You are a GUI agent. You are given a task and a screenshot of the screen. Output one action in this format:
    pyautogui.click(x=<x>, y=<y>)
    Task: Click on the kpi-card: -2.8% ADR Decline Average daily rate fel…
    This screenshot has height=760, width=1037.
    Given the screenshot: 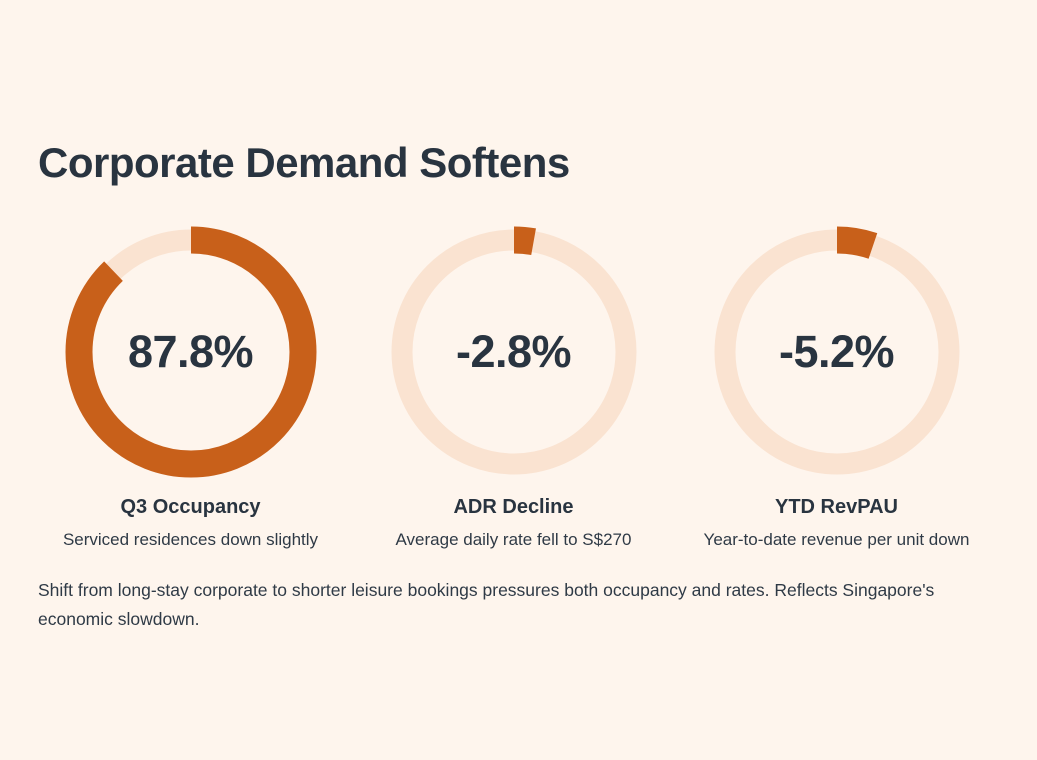 What is the action you would take?
    pyautogui.click(x=513, y=386)
    